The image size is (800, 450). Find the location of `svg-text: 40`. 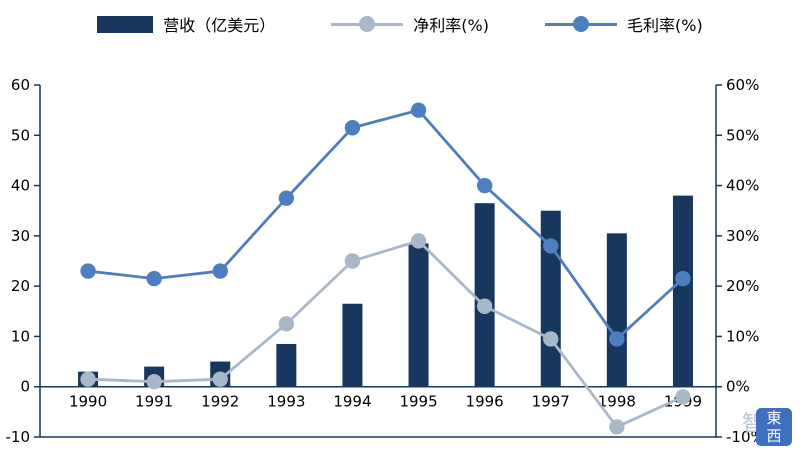

svg-text: 40 is located at coordinates (20, 186).